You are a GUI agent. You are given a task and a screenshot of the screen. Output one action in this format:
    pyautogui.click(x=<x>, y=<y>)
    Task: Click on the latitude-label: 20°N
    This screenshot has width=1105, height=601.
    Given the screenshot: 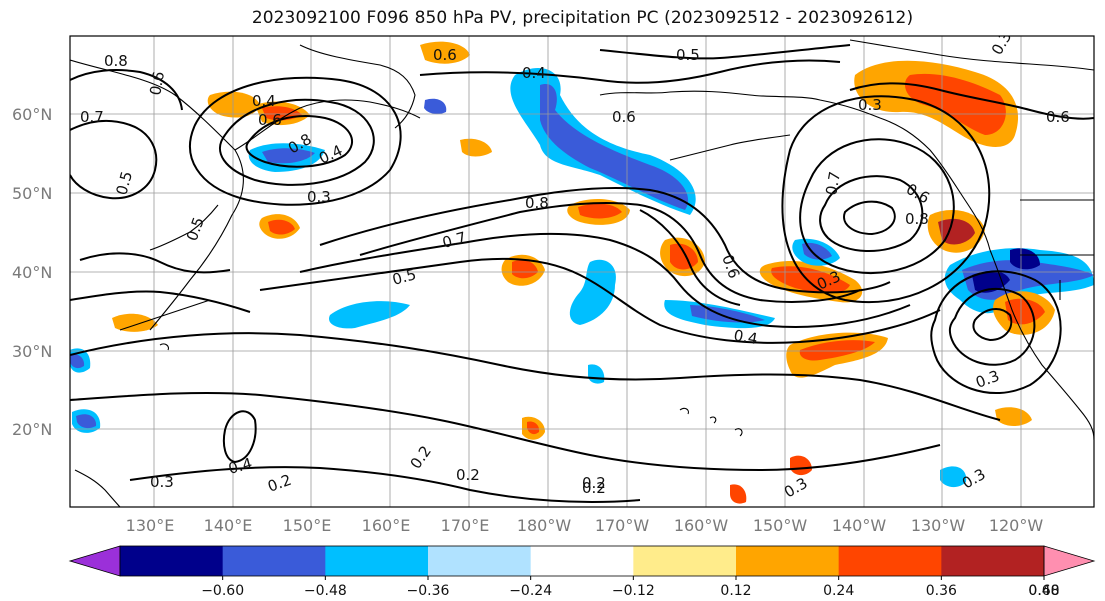 What is the action you would take?
    pyautogui.click(x=32, y=429)
    